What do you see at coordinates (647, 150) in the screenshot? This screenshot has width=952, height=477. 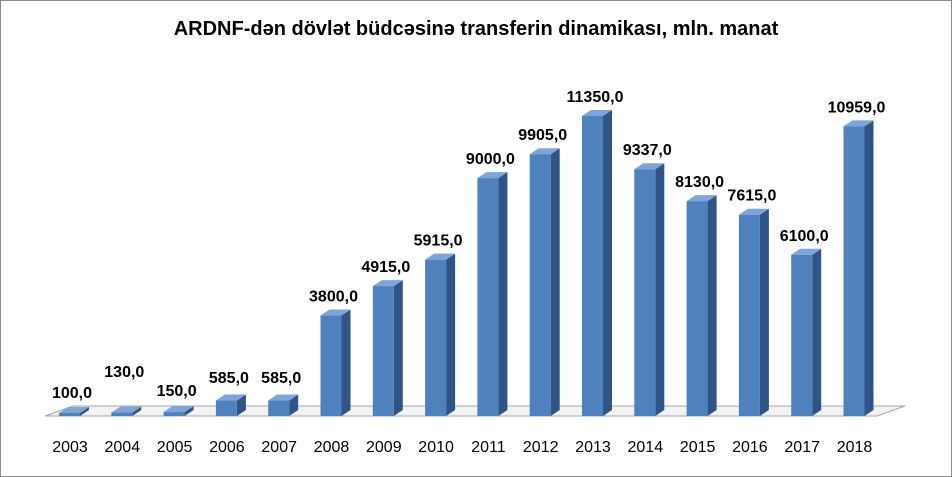 I see `data-label: 9337,0` at bounding box center [647, 150].